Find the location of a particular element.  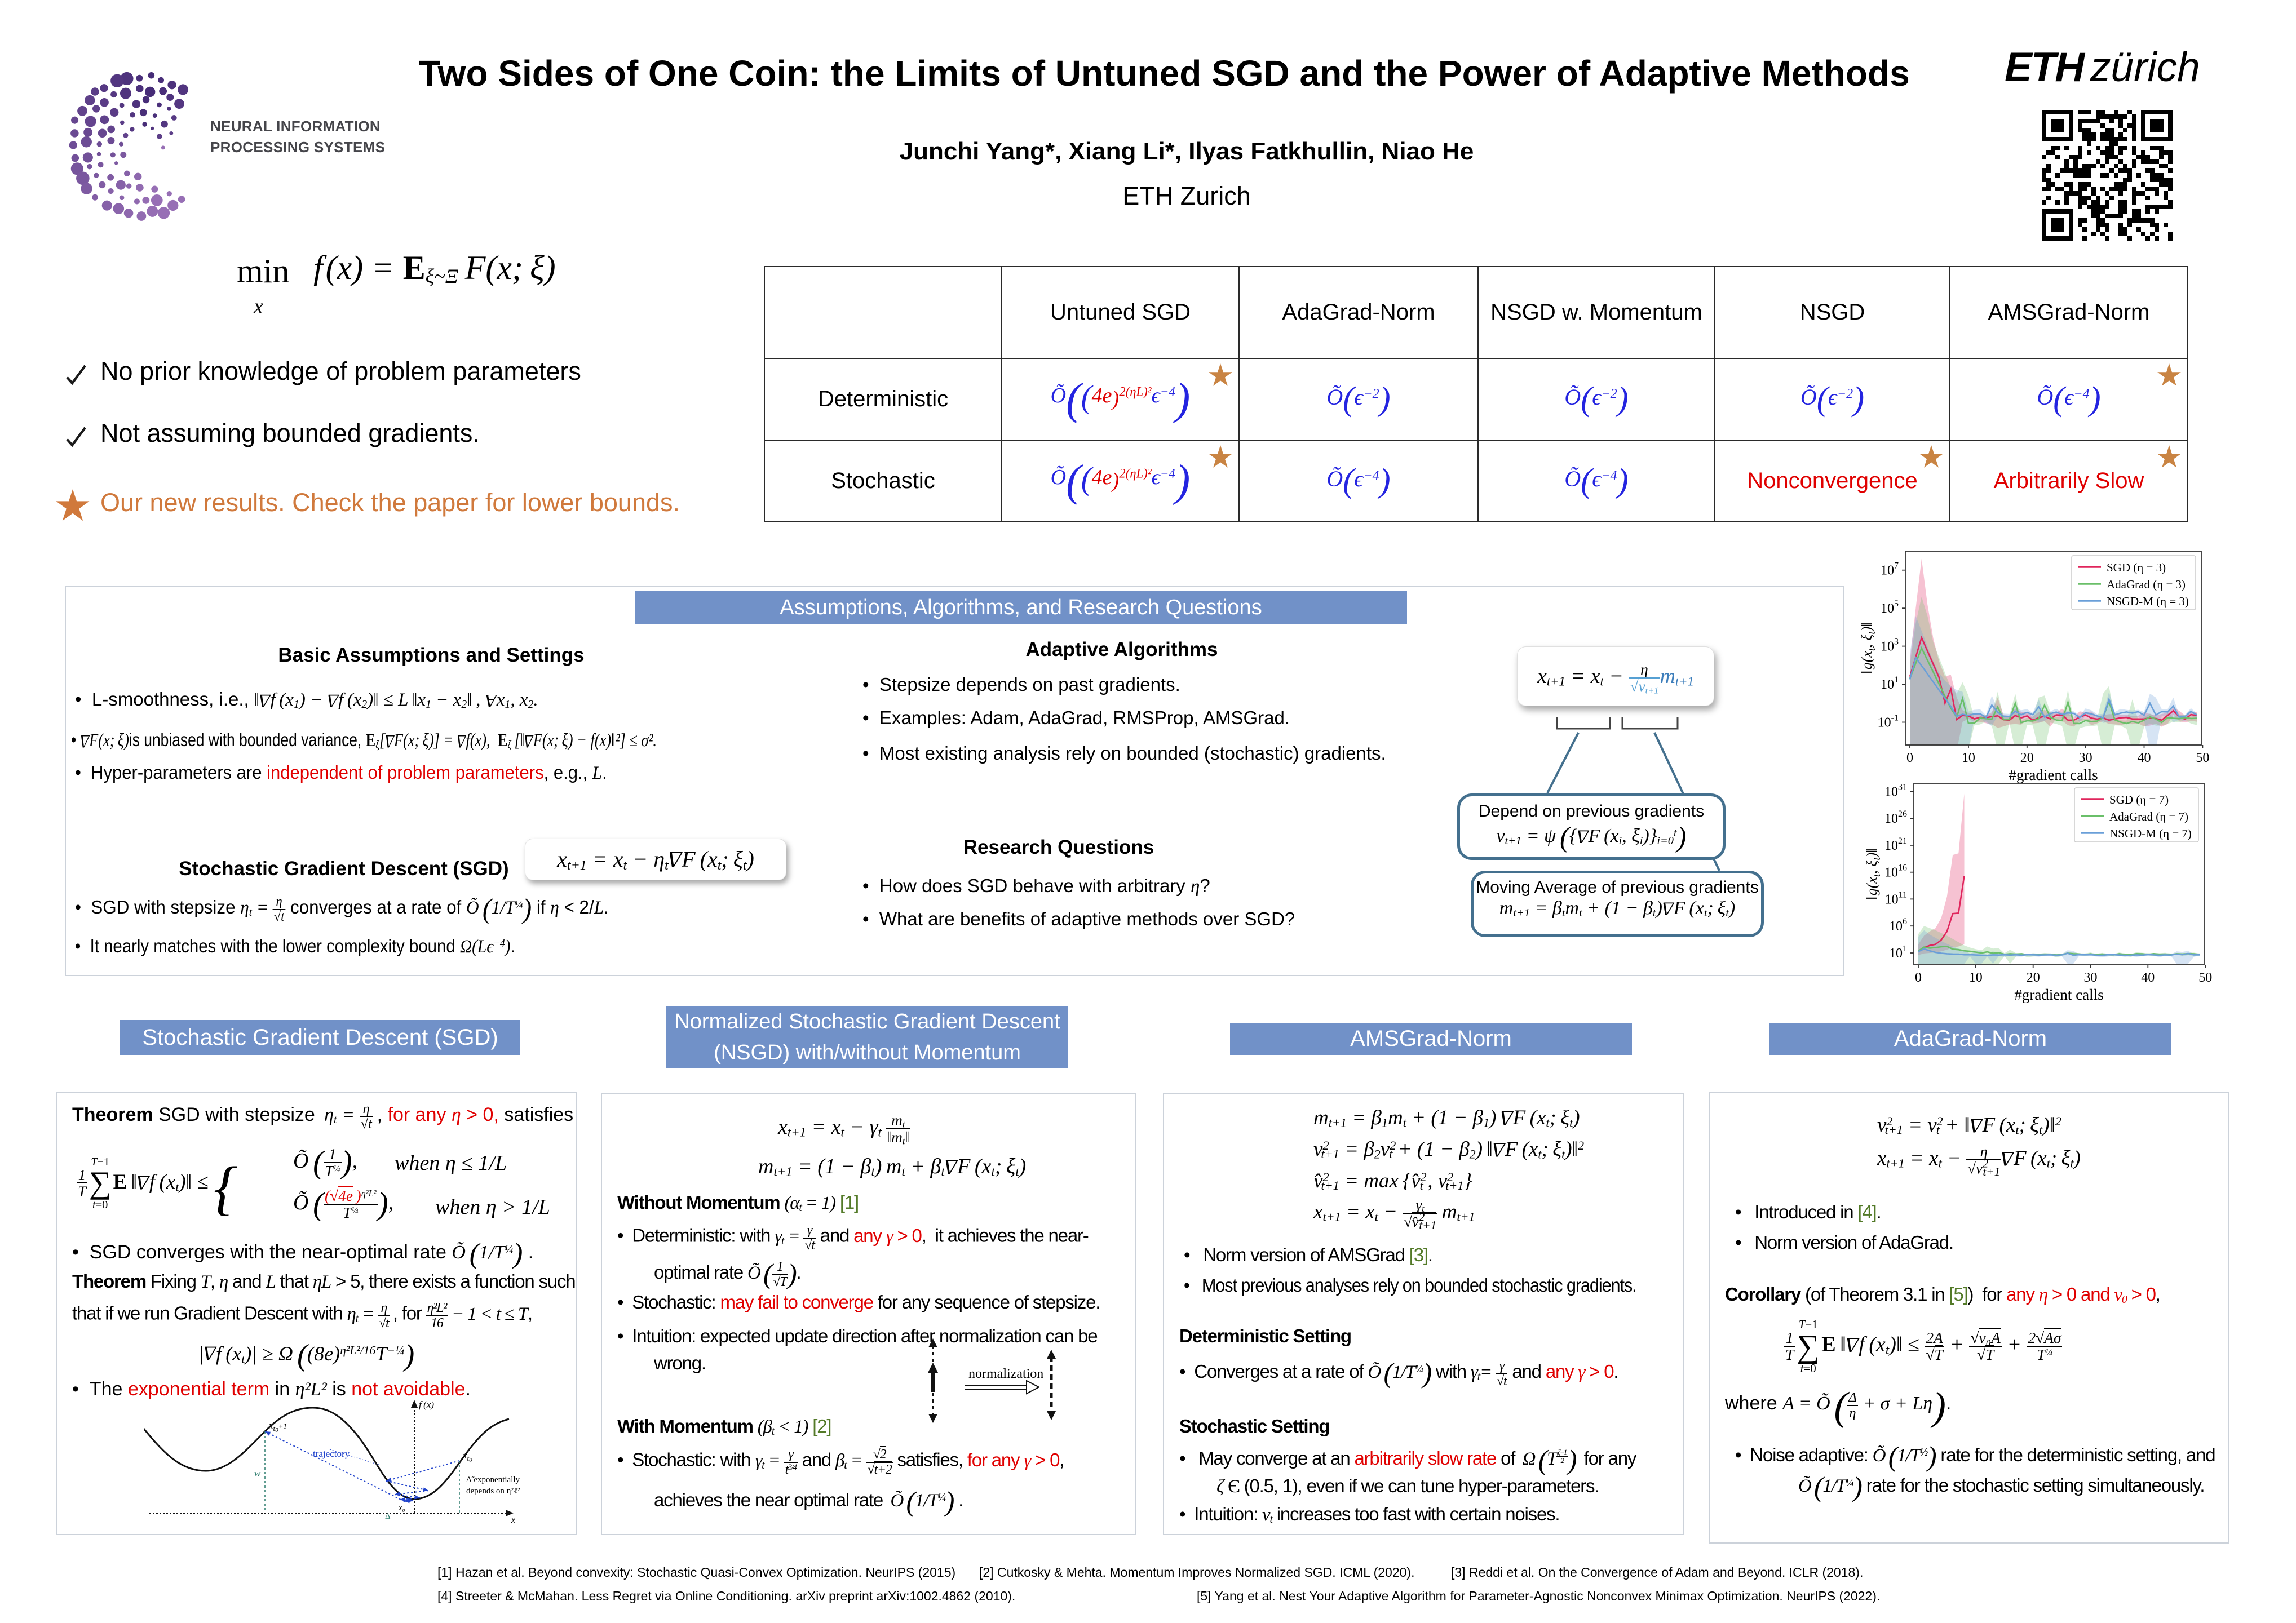

svg-text: 10¹⁶ is located at coordinates (1895, 871).